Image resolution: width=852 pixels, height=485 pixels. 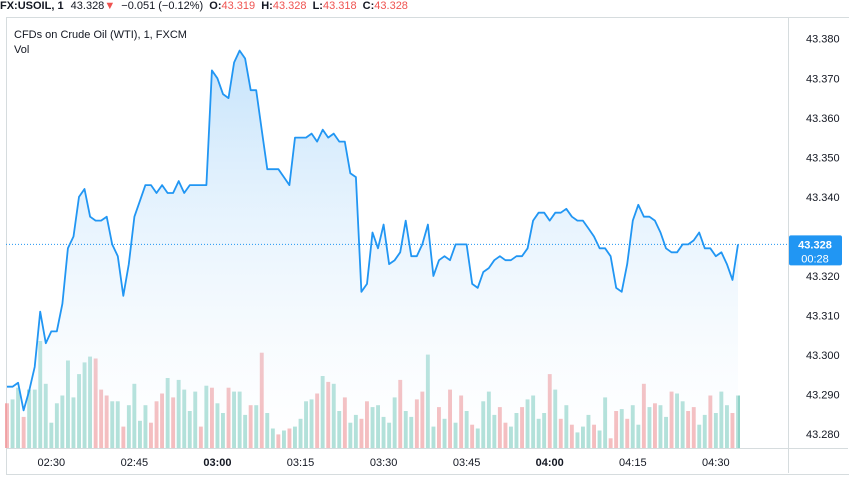 I want to click on volume-bar, so click(x=738, y=421).